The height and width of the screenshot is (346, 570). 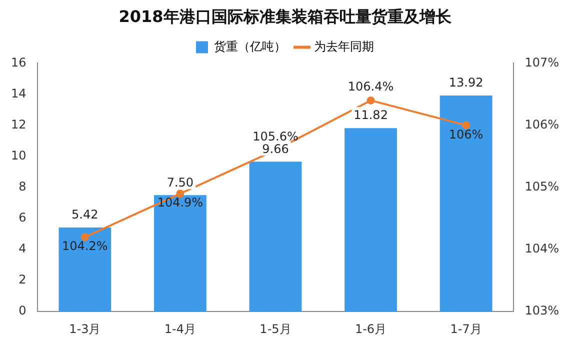 What do you see at coordinates (180, 182) in the screenshot?
I see `data-label: 7.50` at bounding box center [180, 182].